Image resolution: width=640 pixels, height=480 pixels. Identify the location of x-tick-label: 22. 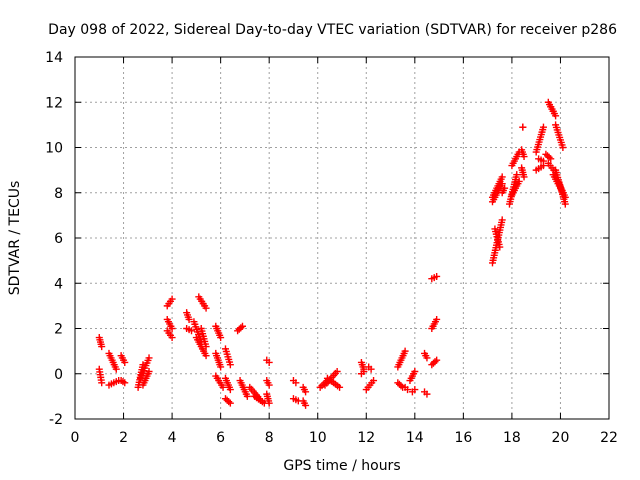
(609, 438).